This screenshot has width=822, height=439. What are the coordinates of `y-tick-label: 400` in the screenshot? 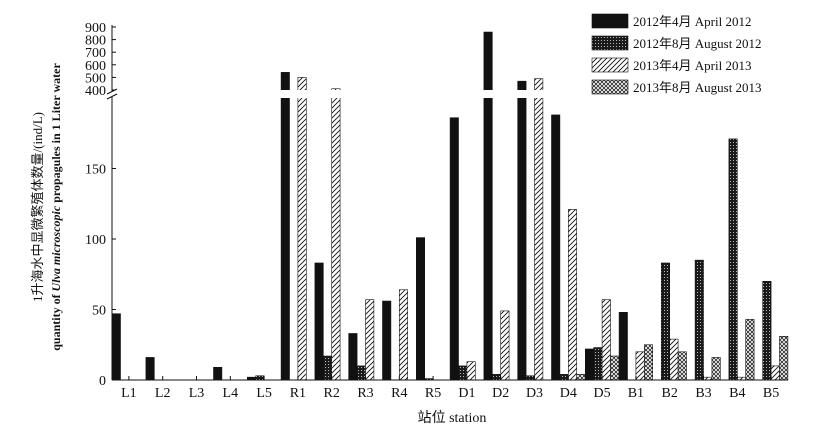 It's located at (95, 91).